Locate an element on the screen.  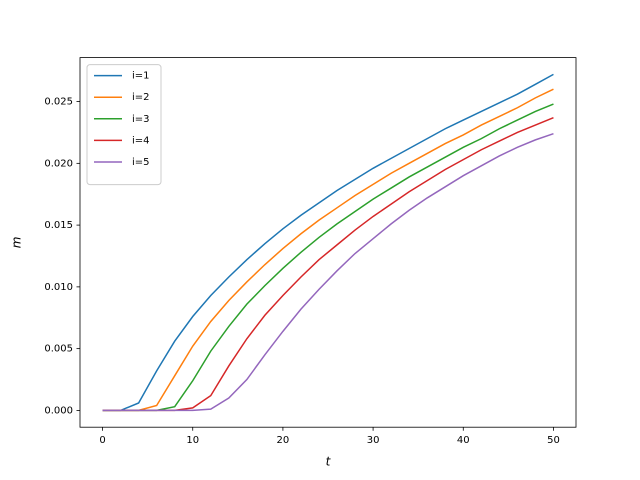
y-axis-label: m is located at coordinates (17, 243).